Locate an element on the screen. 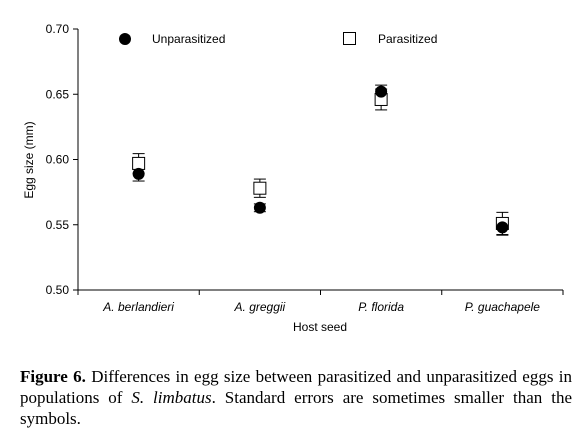 Image resolution: width=580 pixels, height=438 pixels. y-tick-label: 0.65 is located at coordinates (58, 94).